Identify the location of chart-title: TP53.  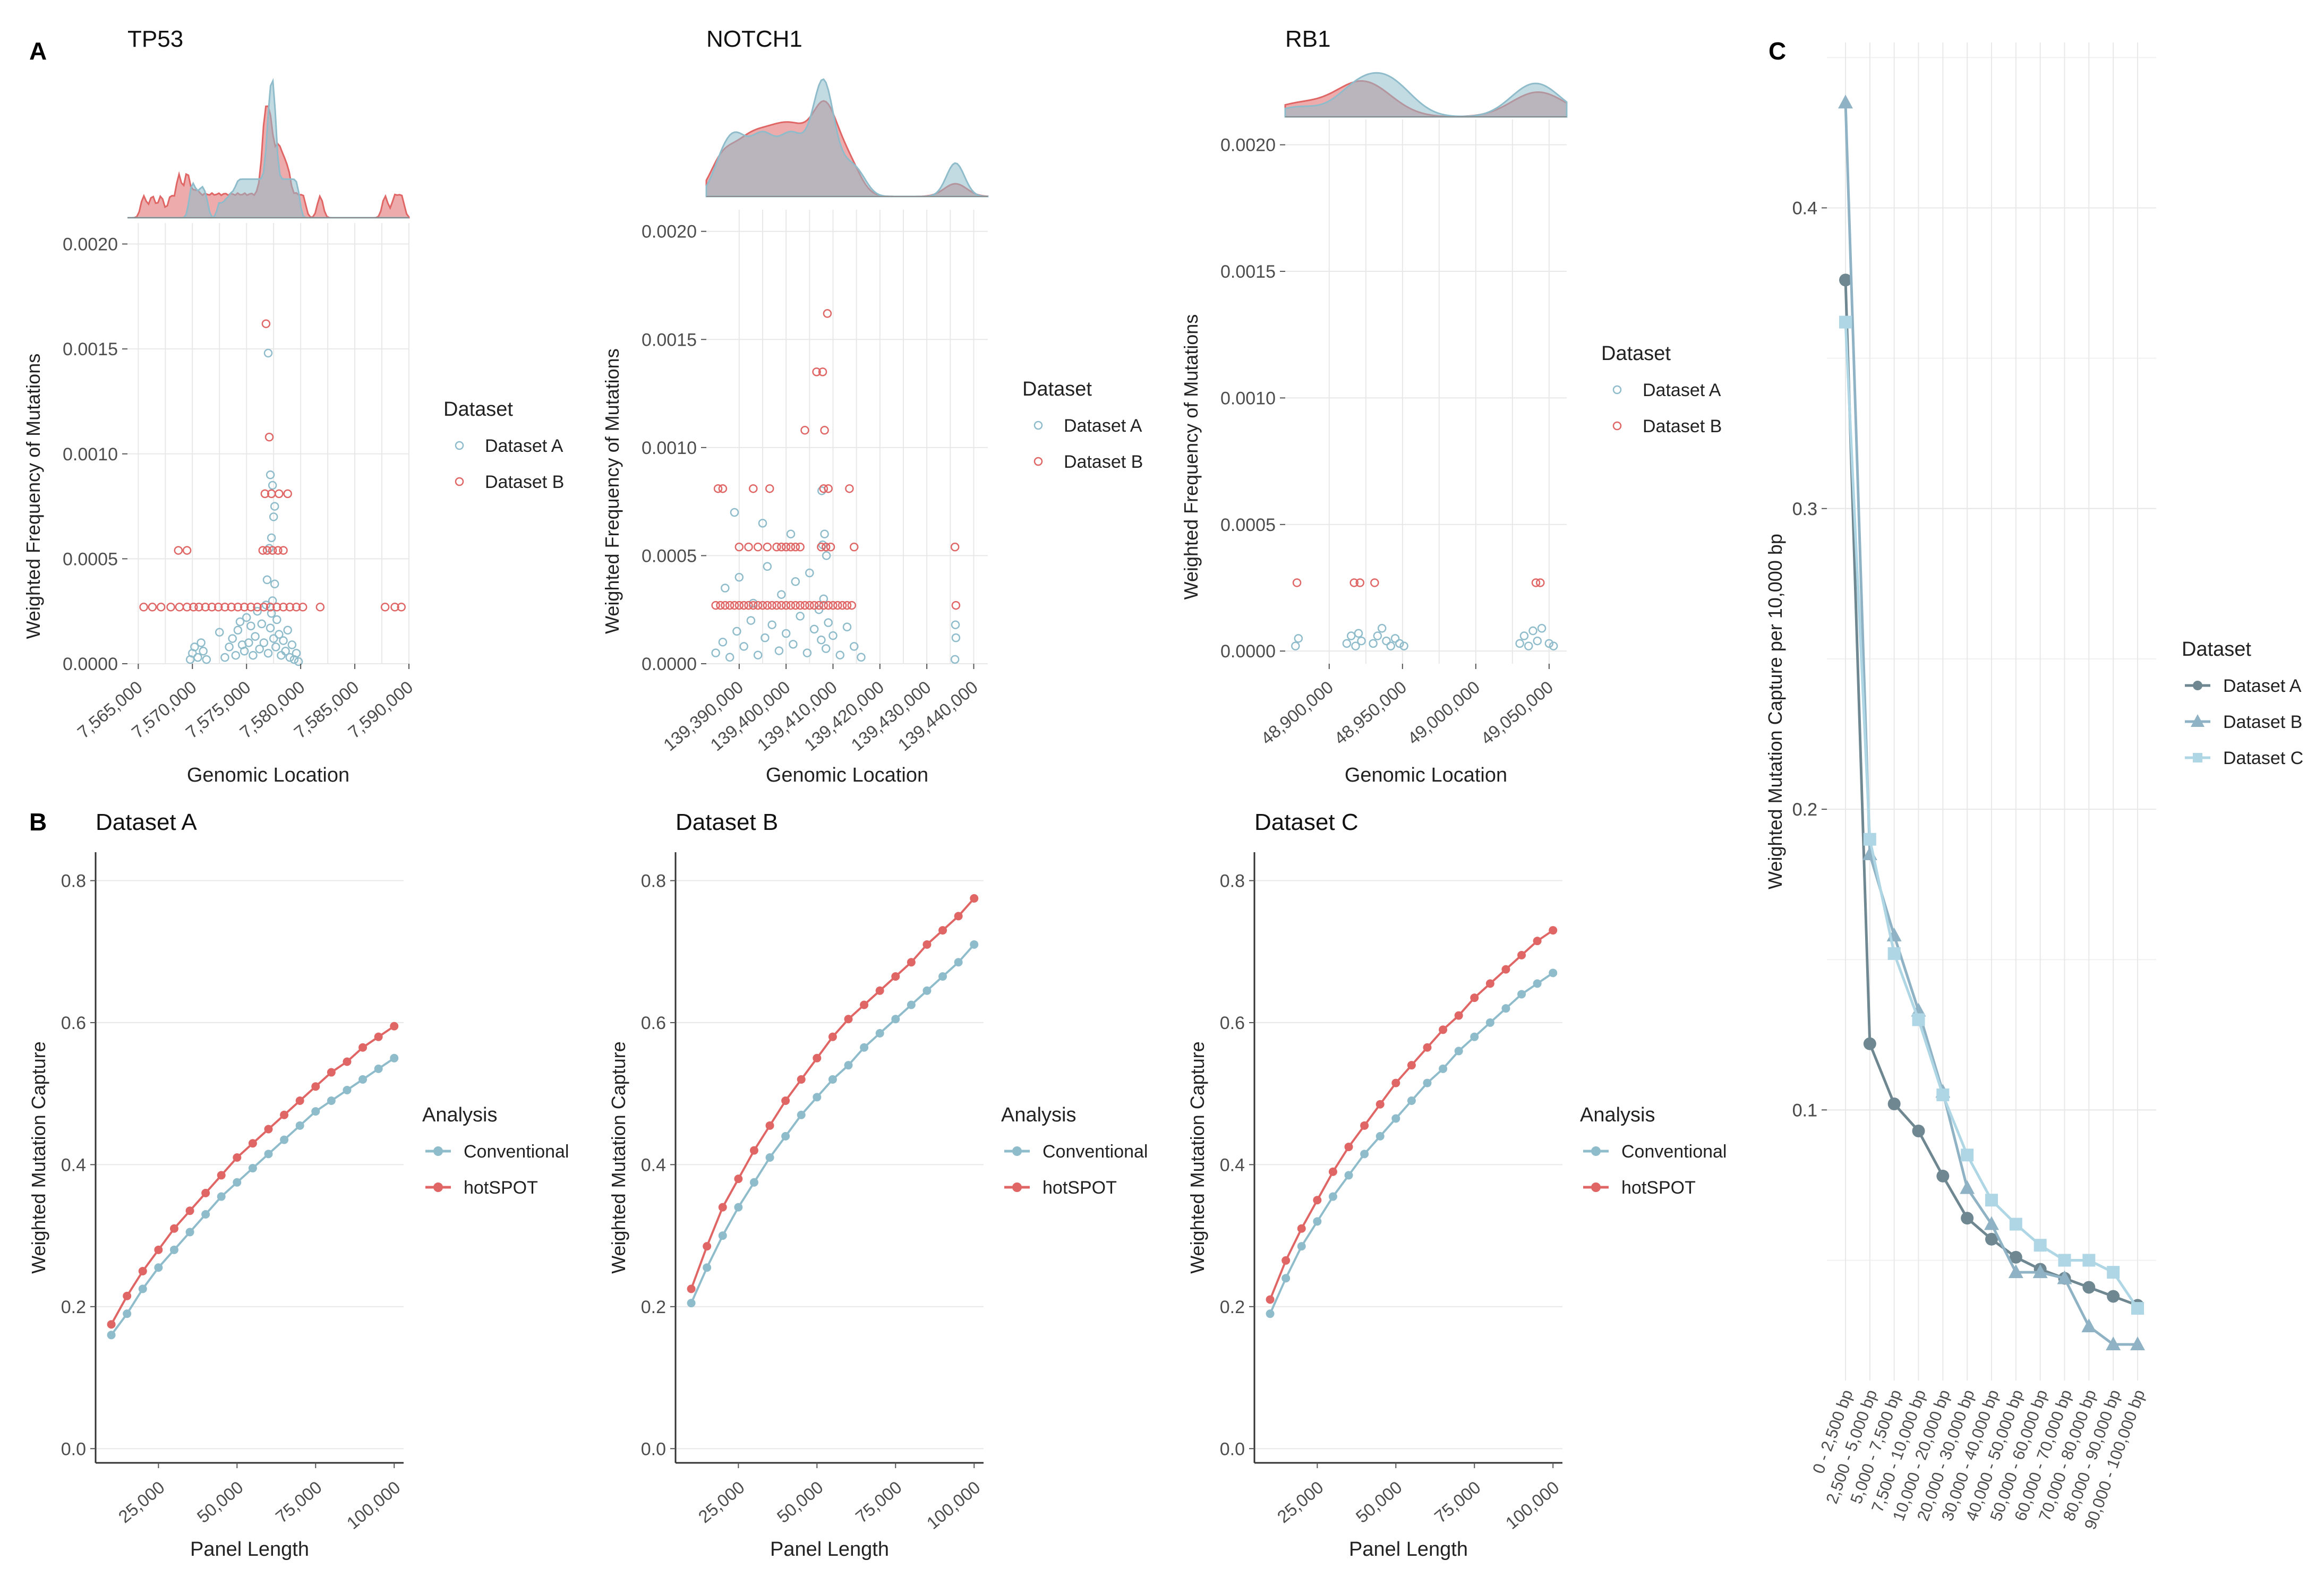
(155, 39).